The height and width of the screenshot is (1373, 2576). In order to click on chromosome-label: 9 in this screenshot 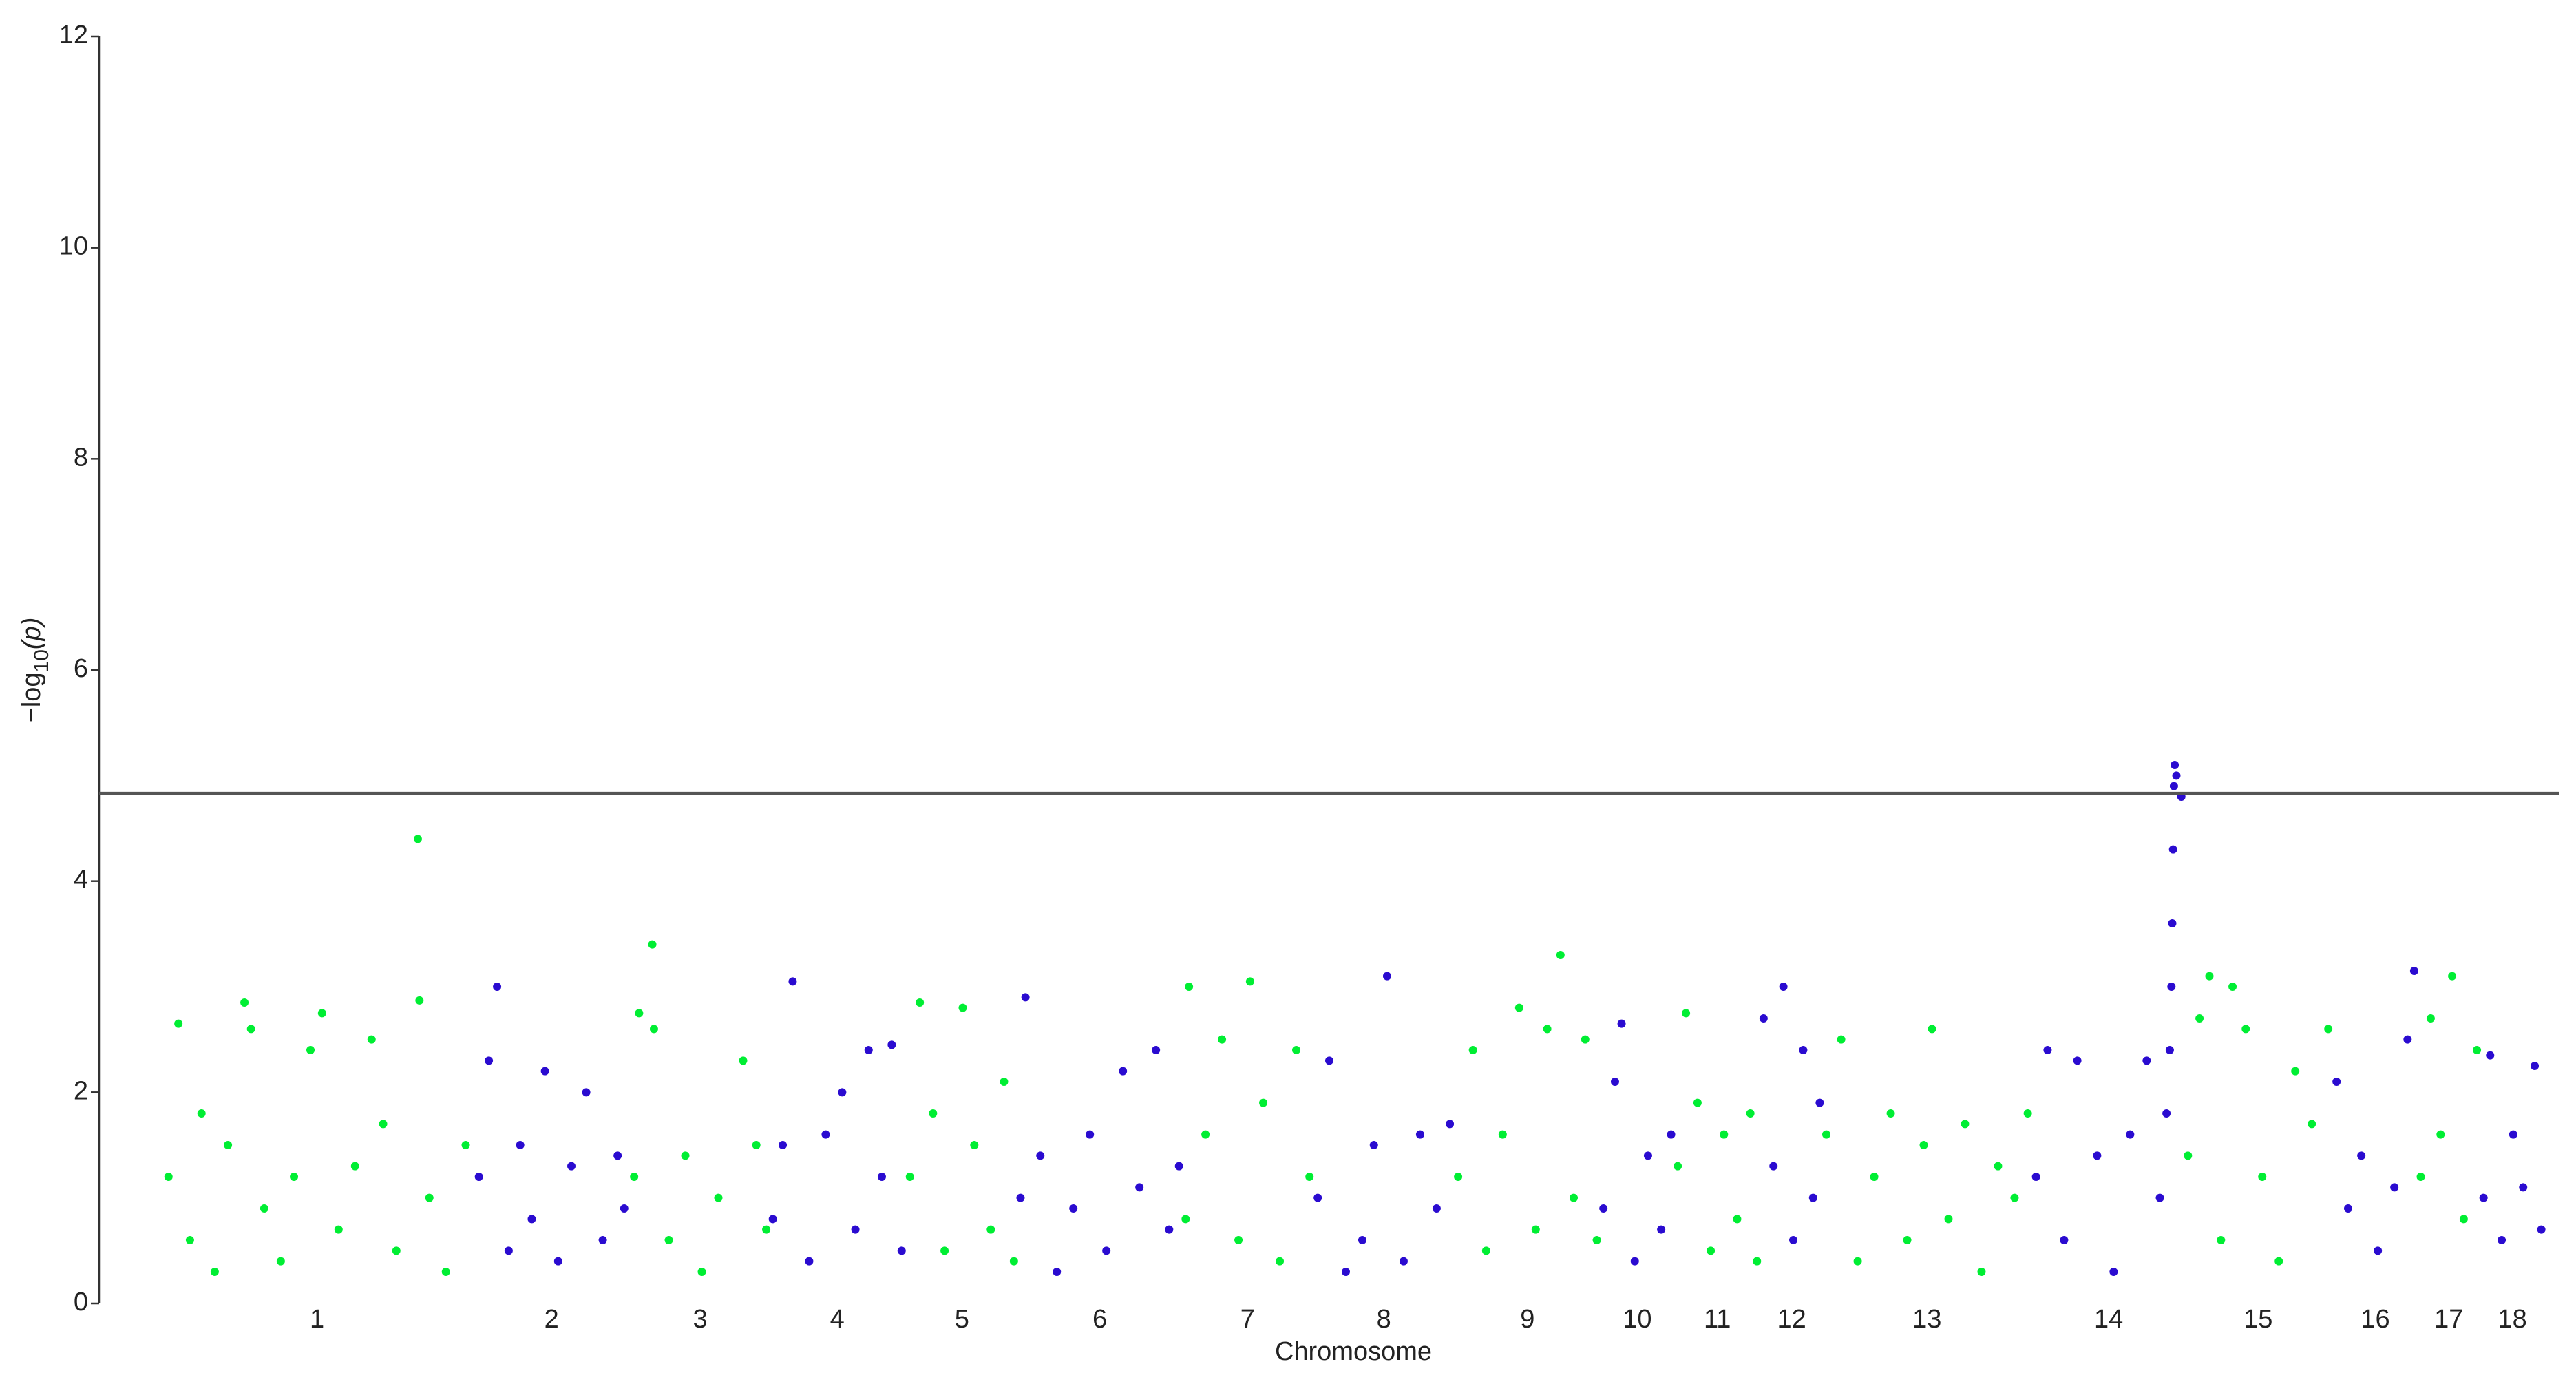, I will do `click(1527, 1319)`.